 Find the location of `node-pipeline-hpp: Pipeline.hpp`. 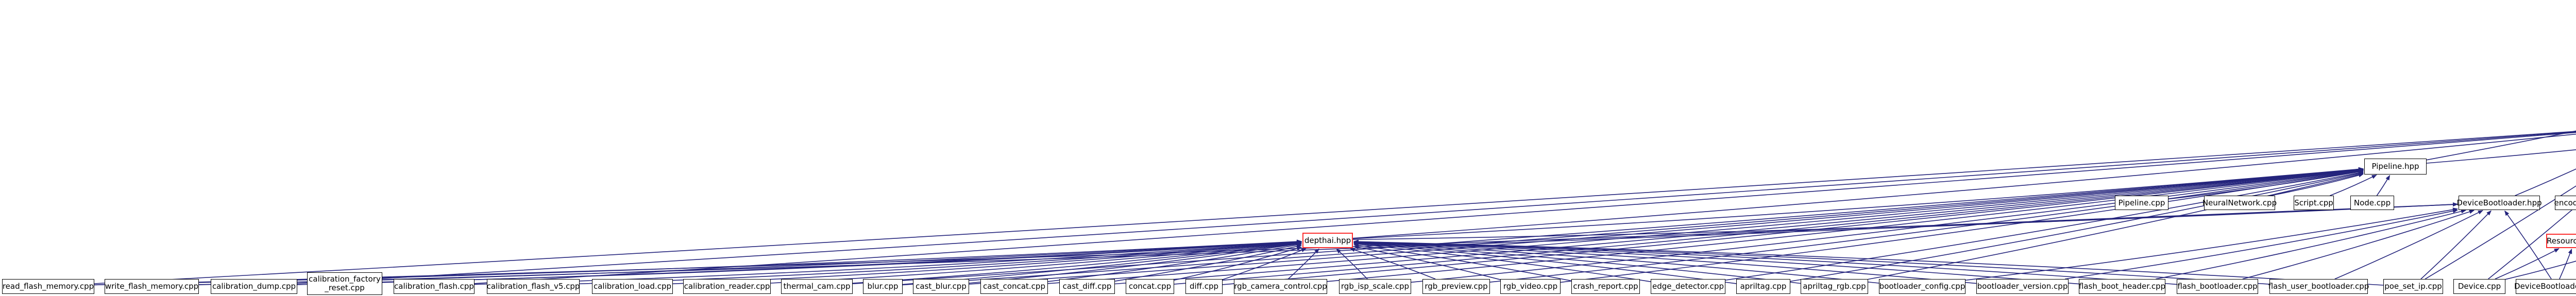

node-pipeline-hpp: Pipeline.hpp is located at coordinates (2395, 167).